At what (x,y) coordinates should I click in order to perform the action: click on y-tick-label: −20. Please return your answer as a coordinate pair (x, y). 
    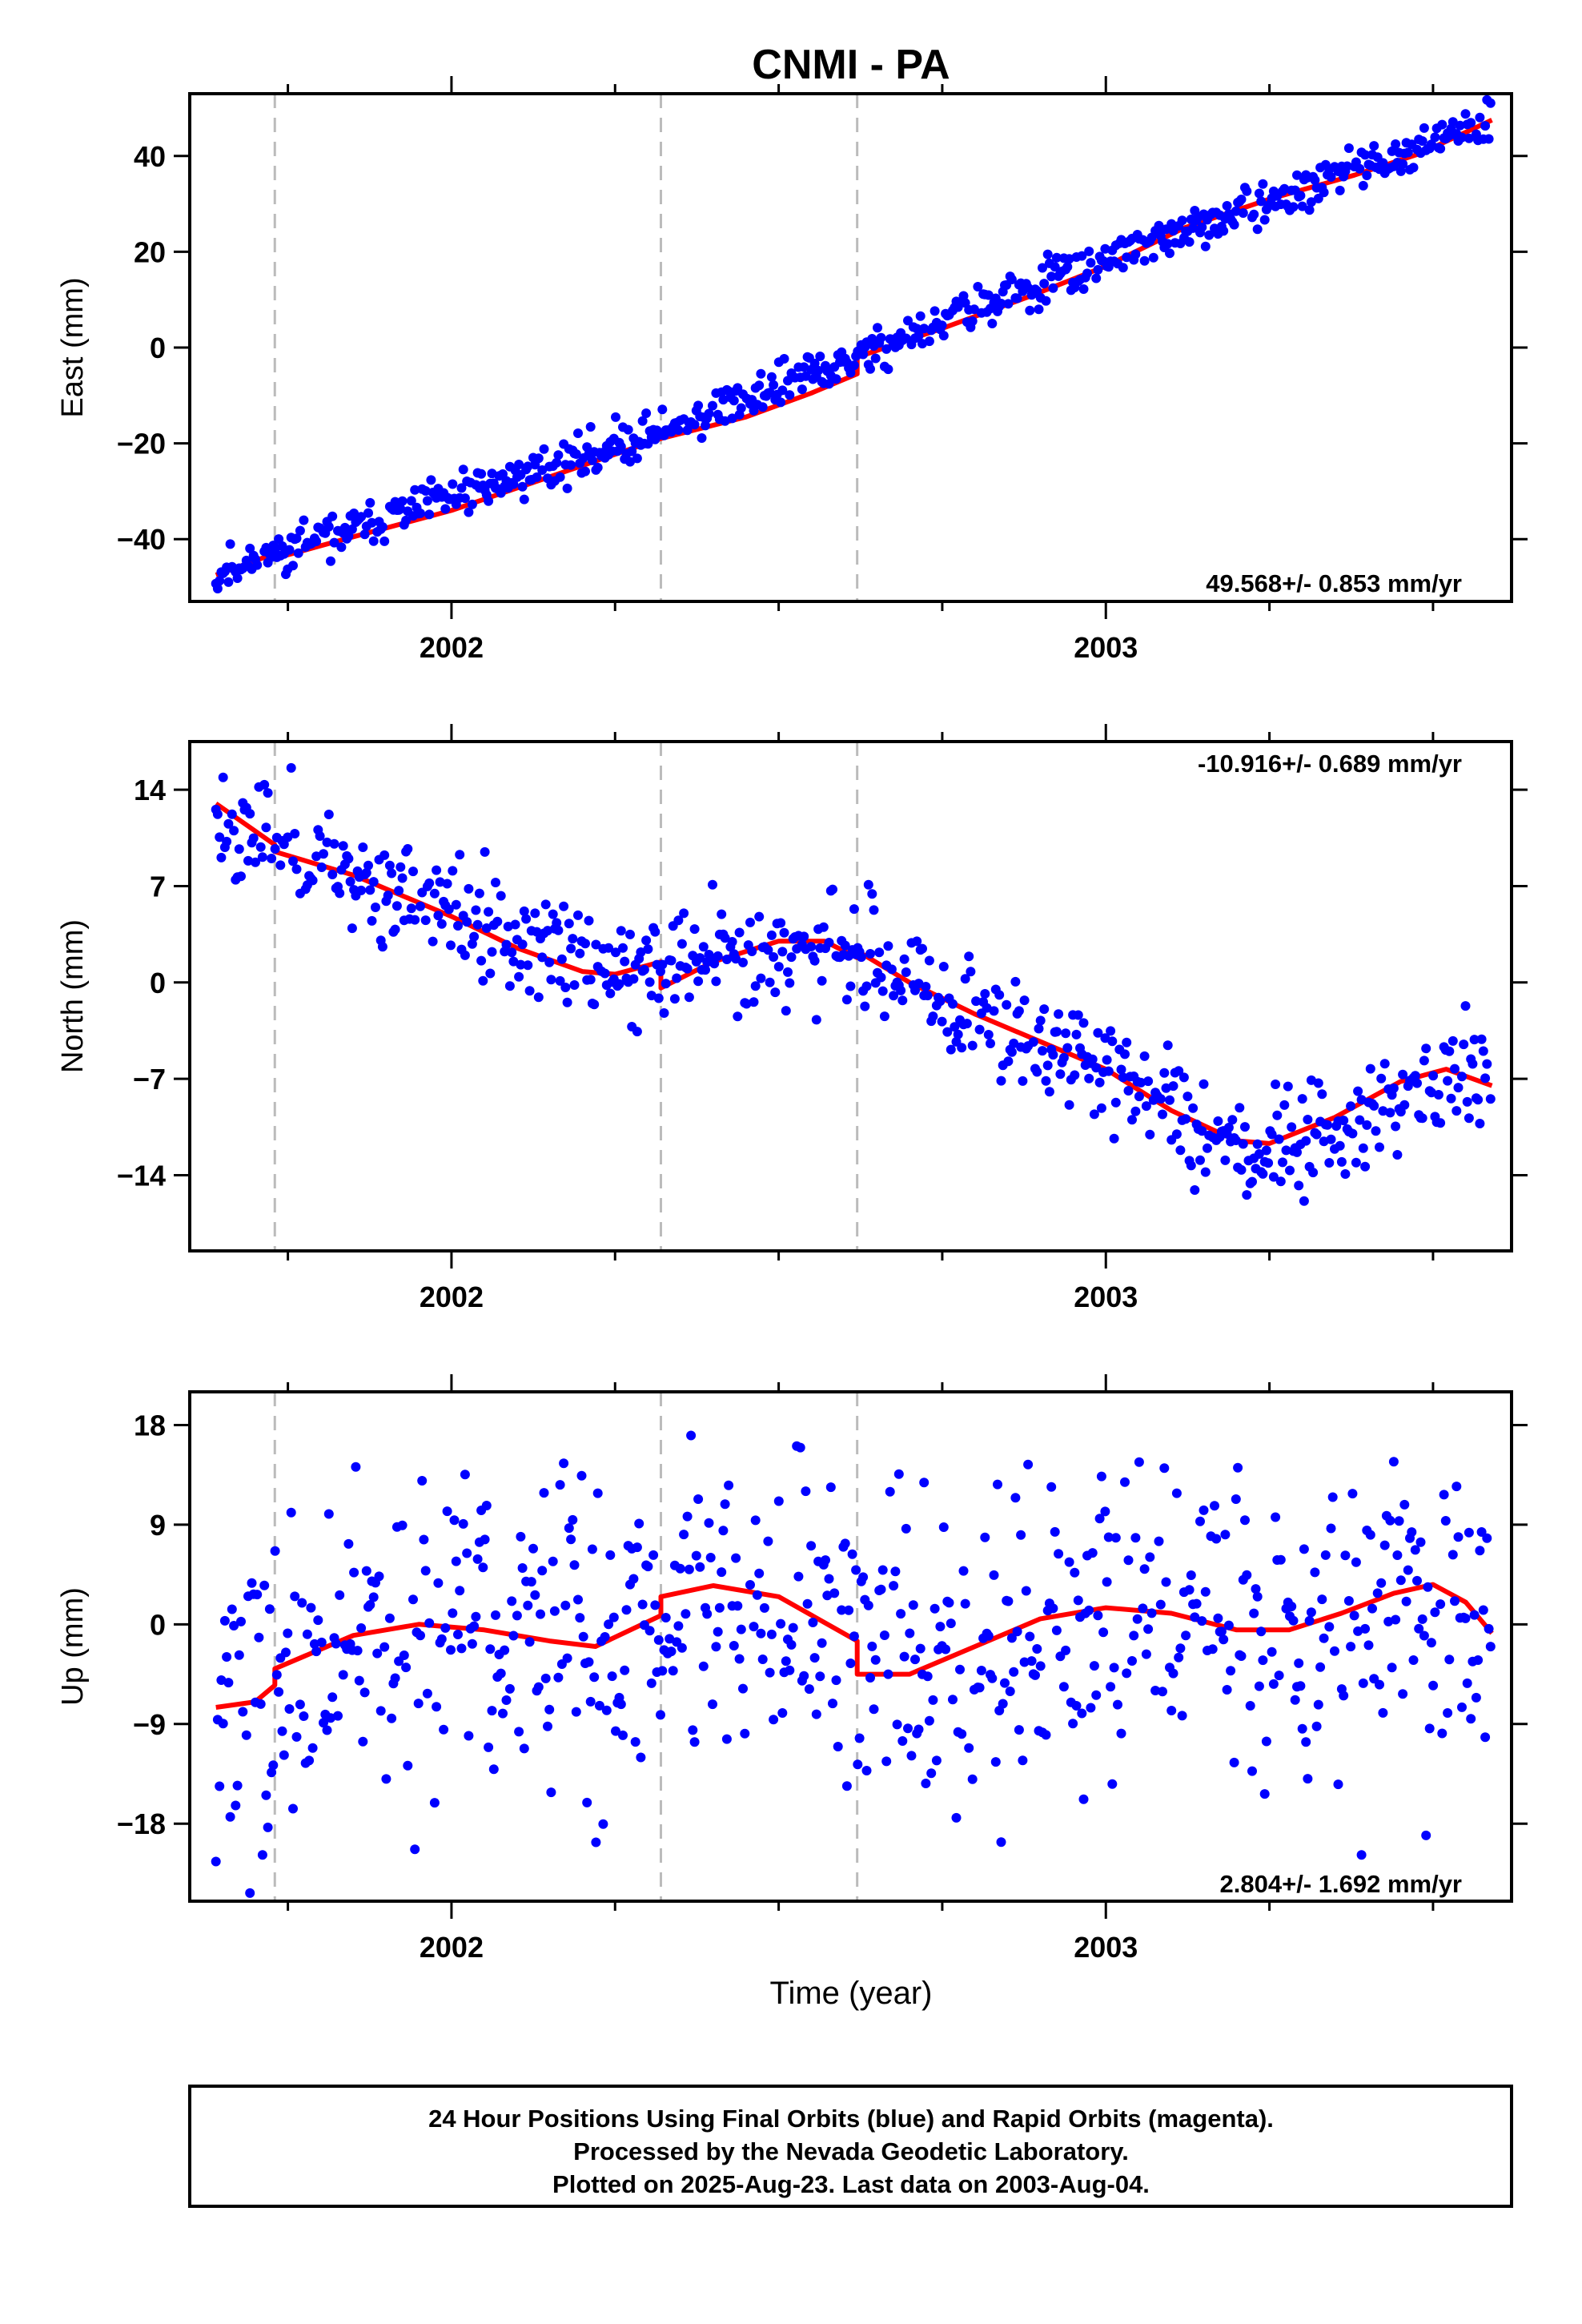
    Looking at the image, I should click on (141, 444).